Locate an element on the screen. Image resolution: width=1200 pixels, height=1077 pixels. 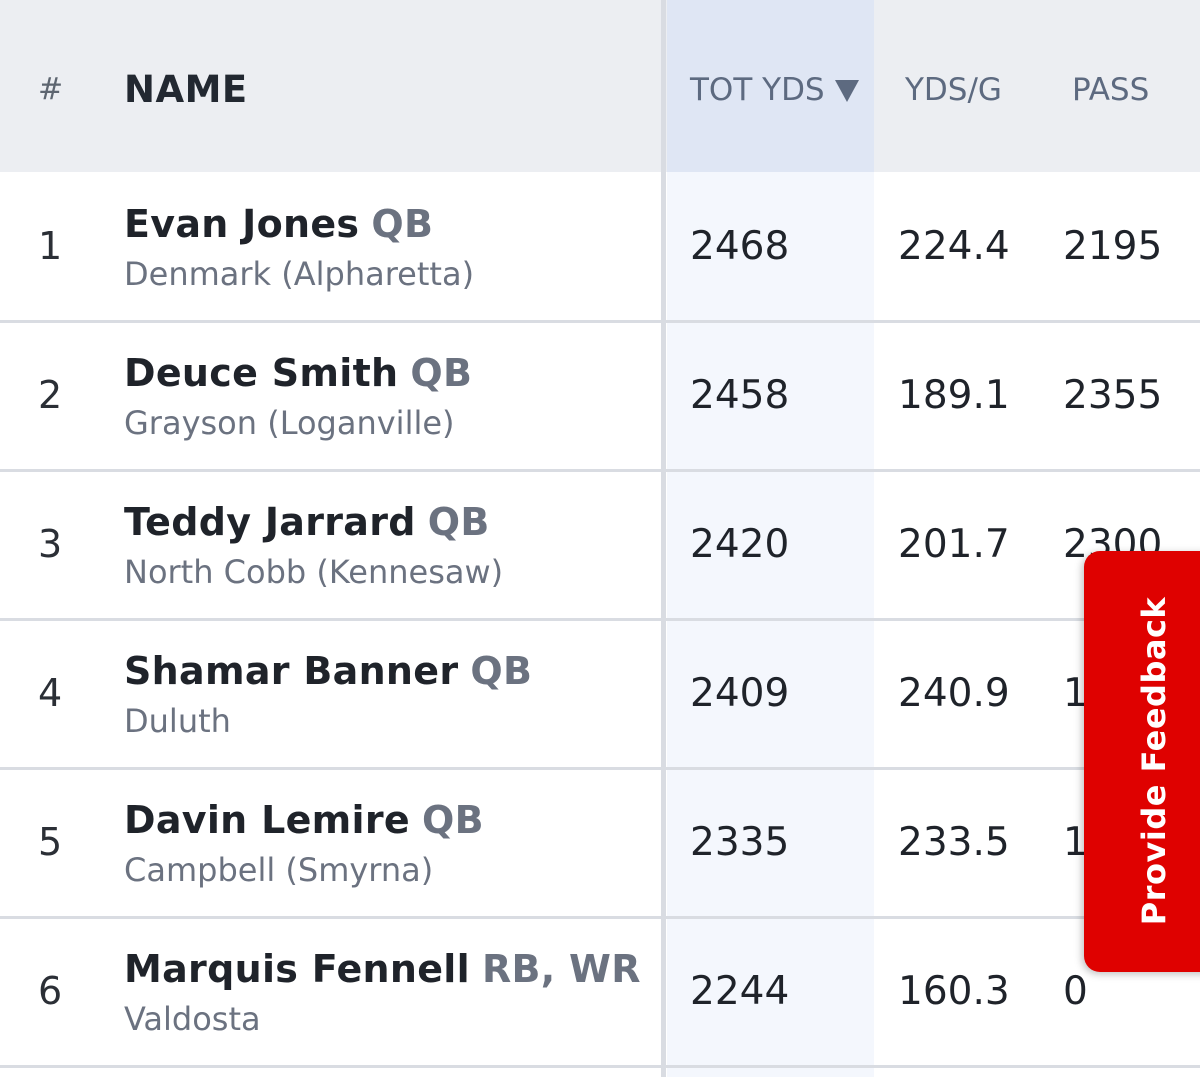
player-school: North Cobb (Kennesaw) is located at coordinates (314, 572).